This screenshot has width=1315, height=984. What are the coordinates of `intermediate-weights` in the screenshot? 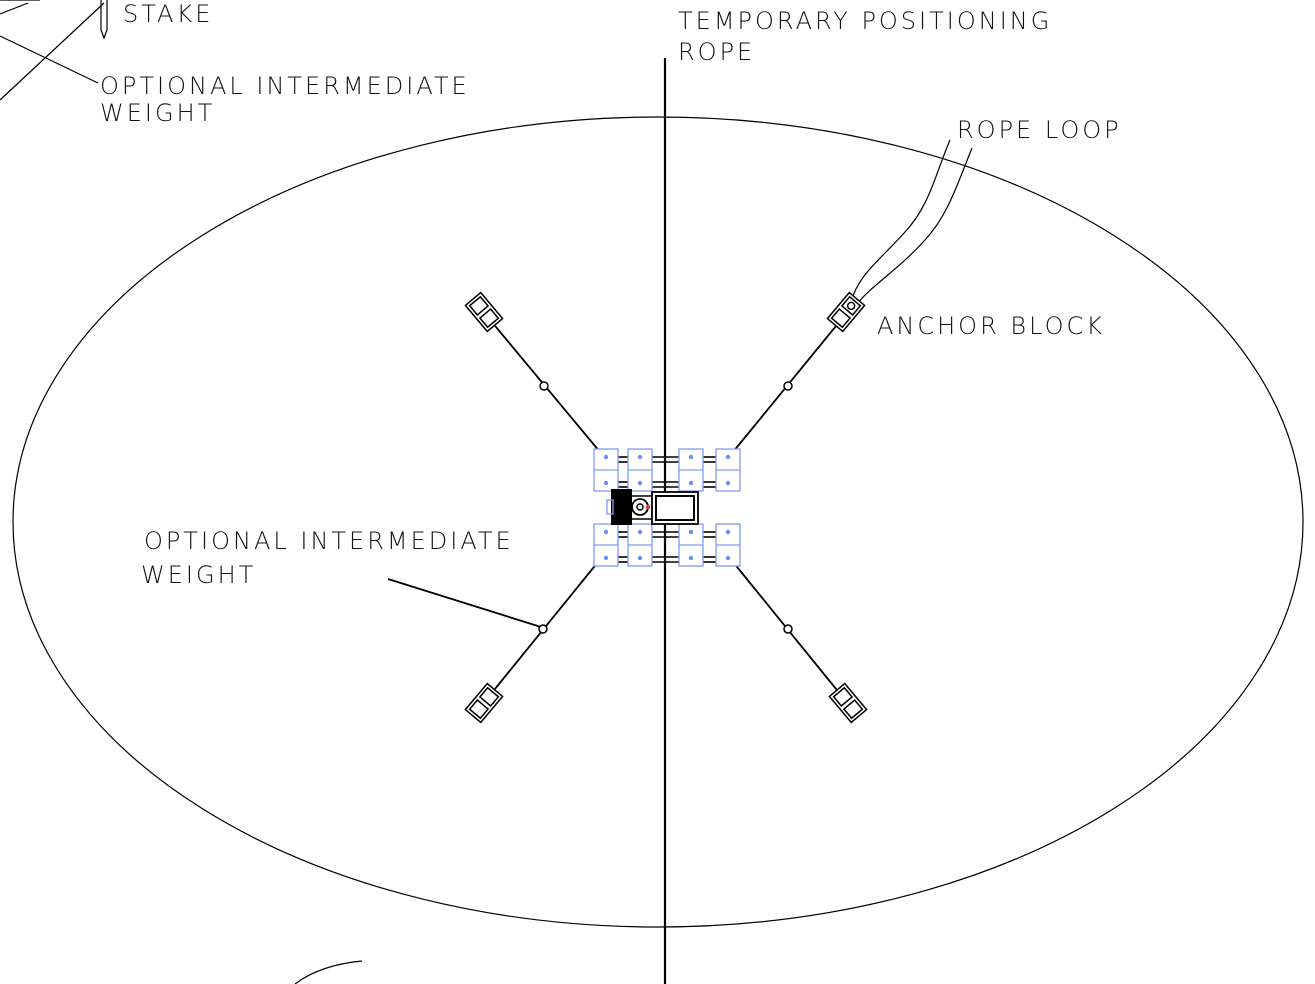 It's located at (665, 507).